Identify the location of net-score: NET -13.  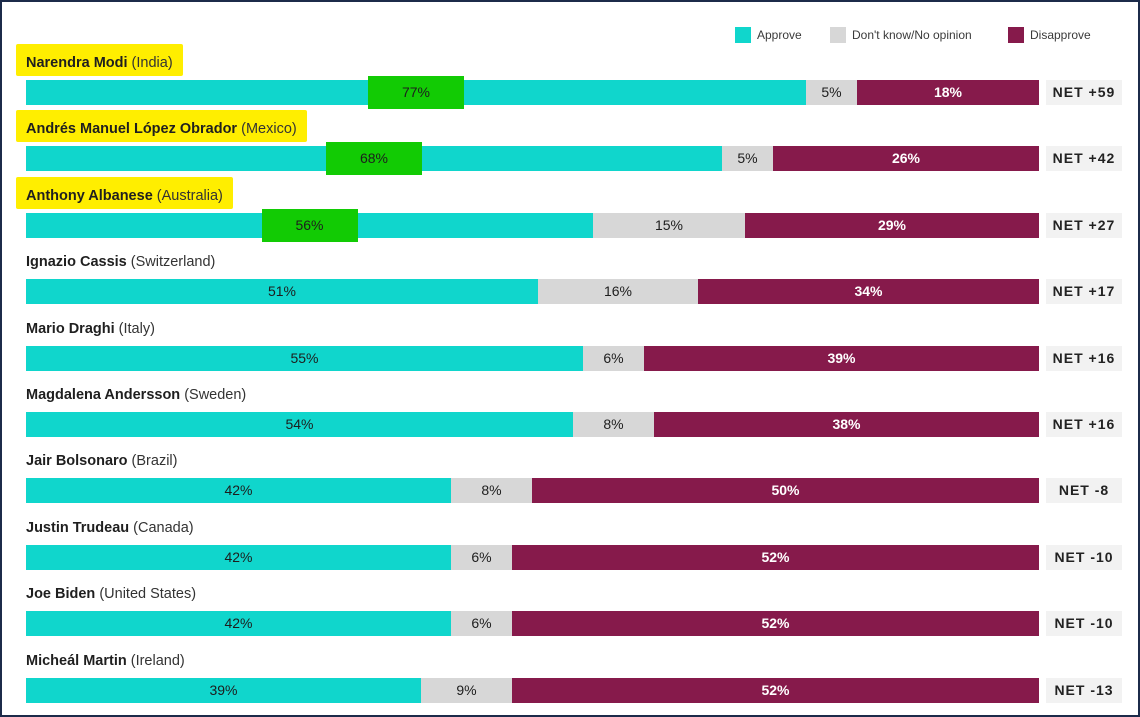
(1084, 690).